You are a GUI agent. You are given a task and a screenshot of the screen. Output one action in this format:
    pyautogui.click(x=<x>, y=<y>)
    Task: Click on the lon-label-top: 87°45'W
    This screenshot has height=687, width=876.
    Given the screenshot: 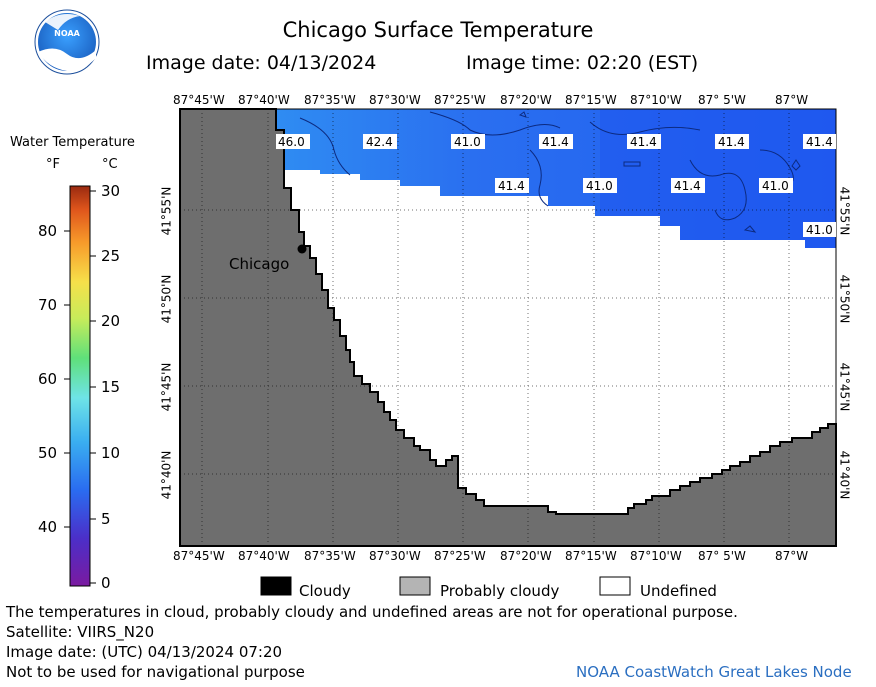 What is the action you would take?
    pyautogui.click(x=199, y=100)
    